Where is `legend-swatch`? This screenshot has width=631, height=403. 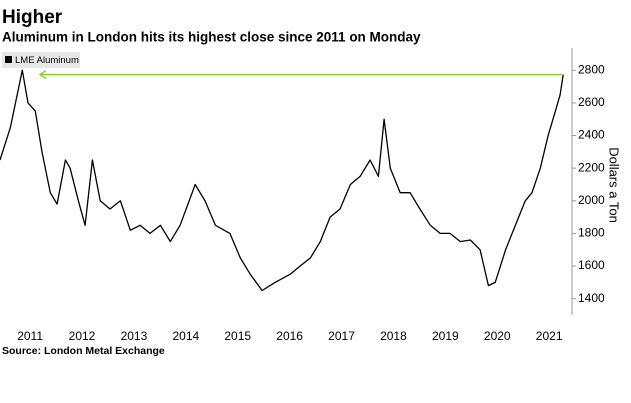 legend-swatch is located at coordinates (8, 59).